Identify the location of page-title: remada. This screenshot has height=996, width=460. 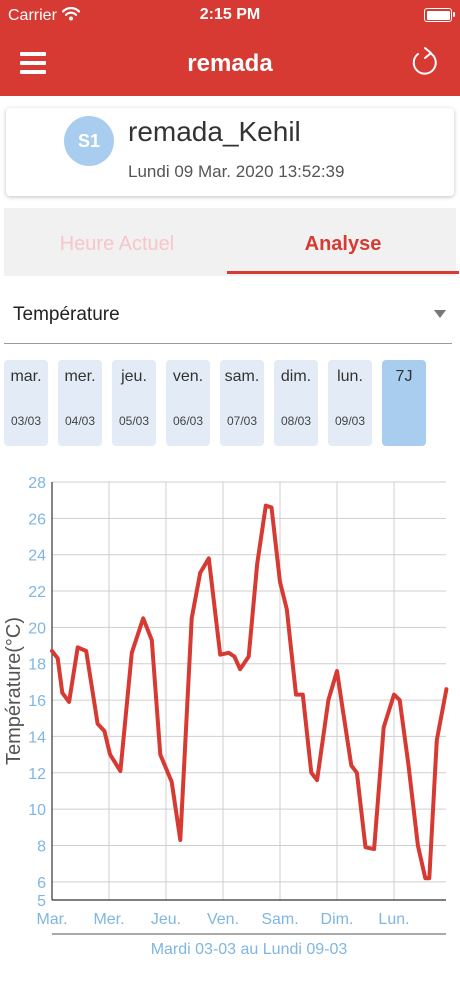
(230, 63).